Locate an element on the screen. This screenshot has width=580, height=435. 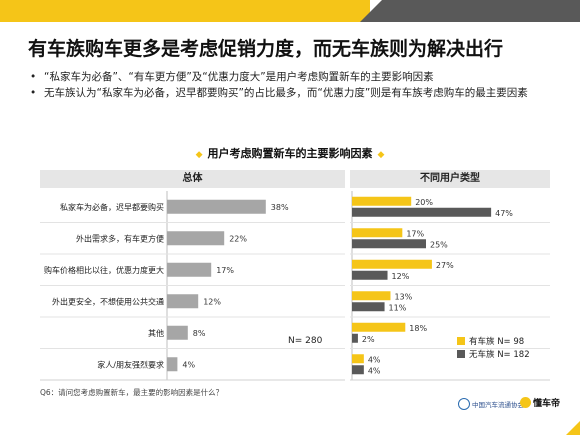
chart-title: ◆ 用户考虑购置新车的主要影响因素 ◆ is located at coordinates (290, 153).